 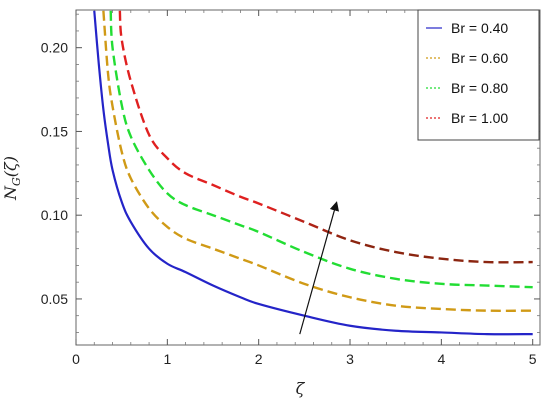 What do you see at coordinates (167, 359) in the screenshot?
I see `x-tick-label: 1` at bounding box center [167, 359].